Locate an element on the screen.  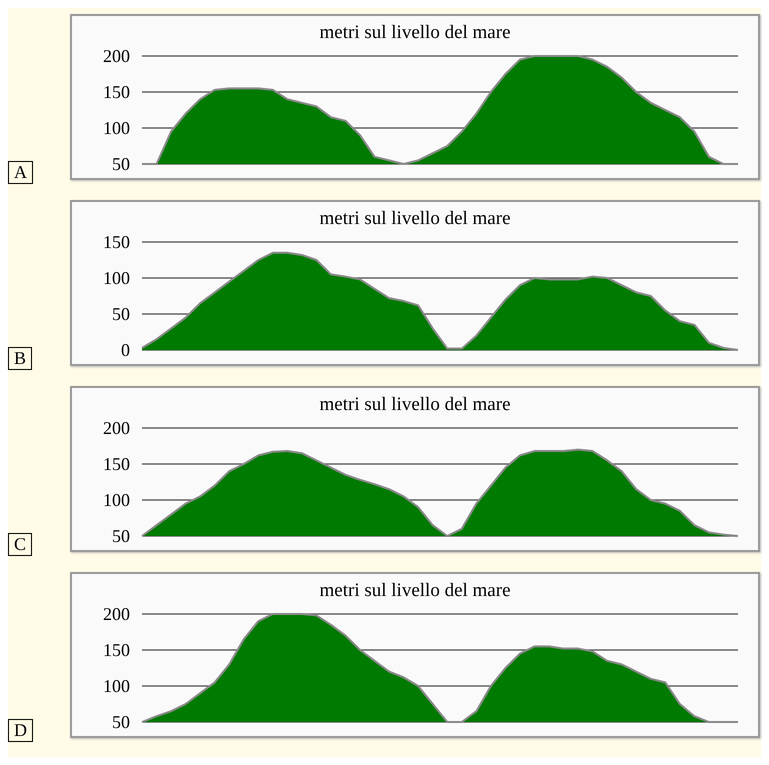
text: A is located at coordinates (20, 172).